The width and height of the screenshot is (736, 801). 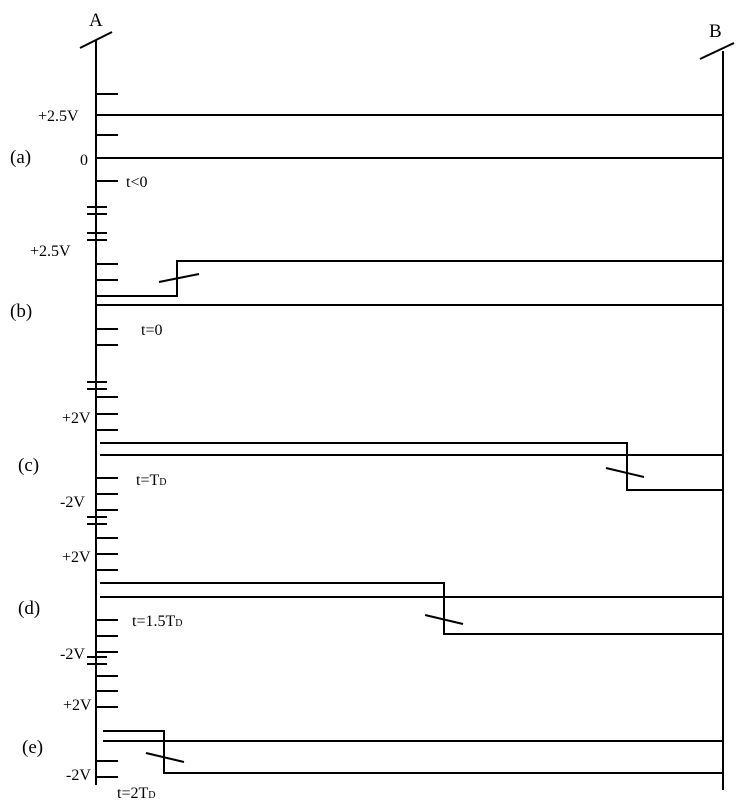 What do you see at coordinates (84, 160) in the screenshot?
I see `panel-a-voltage-zero: 0` at bounding box center [84, 160].